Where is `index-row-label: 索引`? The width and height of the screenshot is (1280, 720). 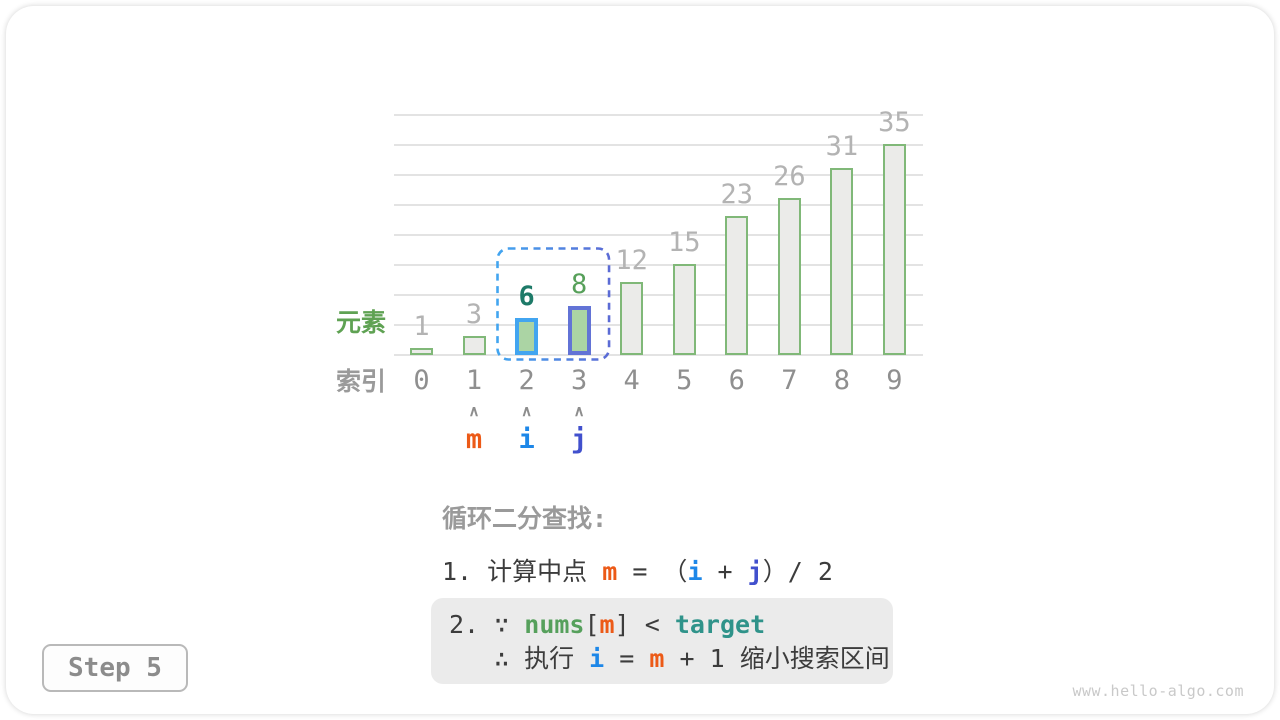
index-row-label: 索引 is located at coordinates (360, 382).